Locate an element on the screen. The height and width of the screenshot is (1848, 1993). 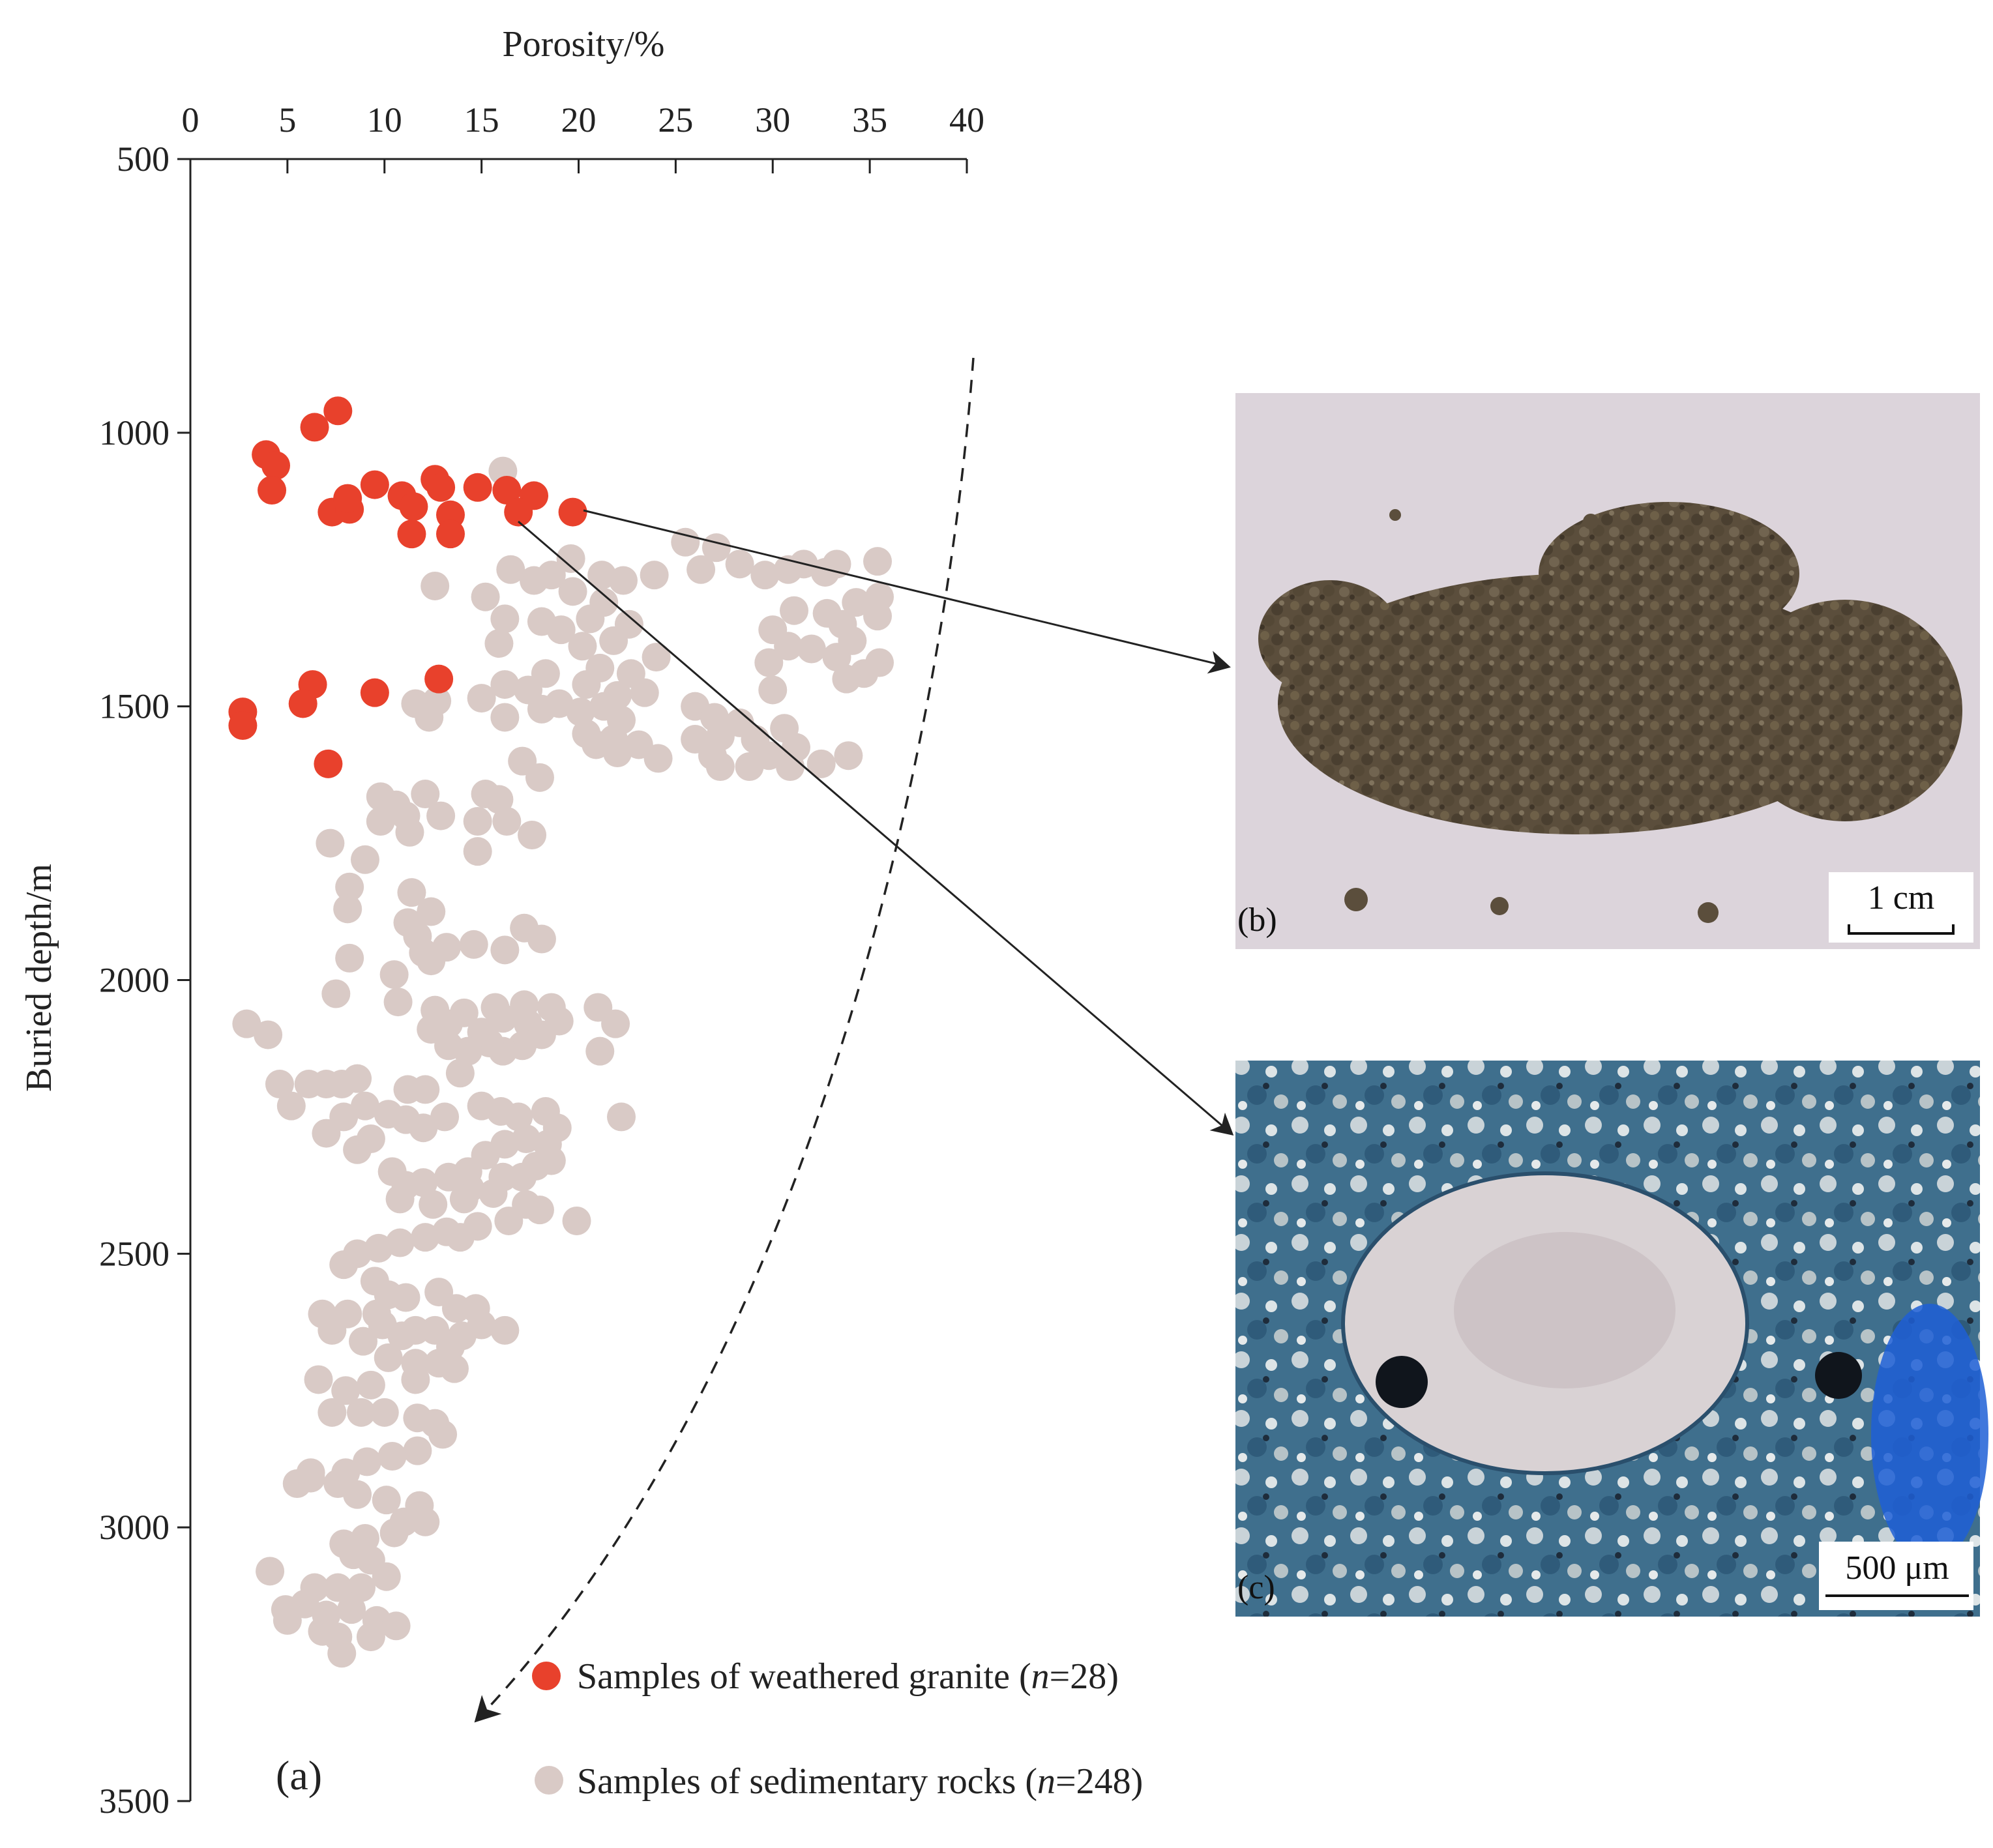
y-tick-label: 3000 is located at coordinates (134, 1528).